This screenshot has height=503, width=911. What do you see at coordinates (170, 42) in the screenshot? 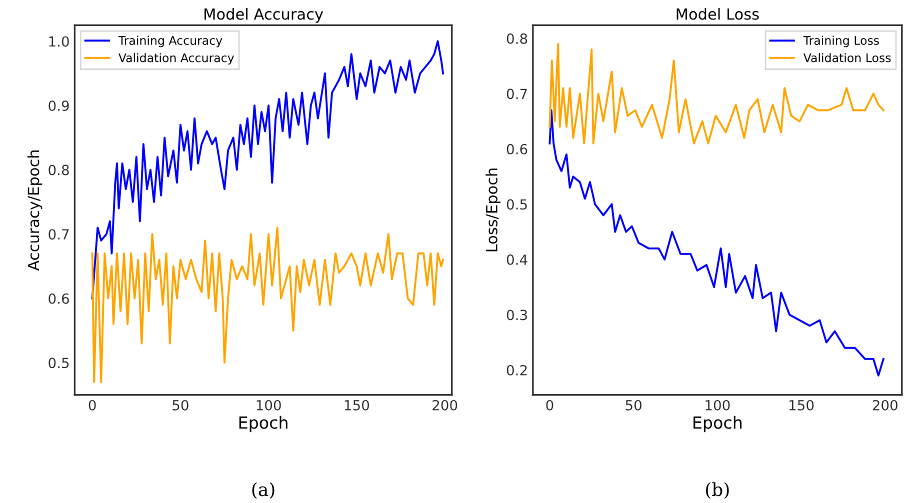
I see `legend-label: Training Accuracy` at bounding box center [170, 42].